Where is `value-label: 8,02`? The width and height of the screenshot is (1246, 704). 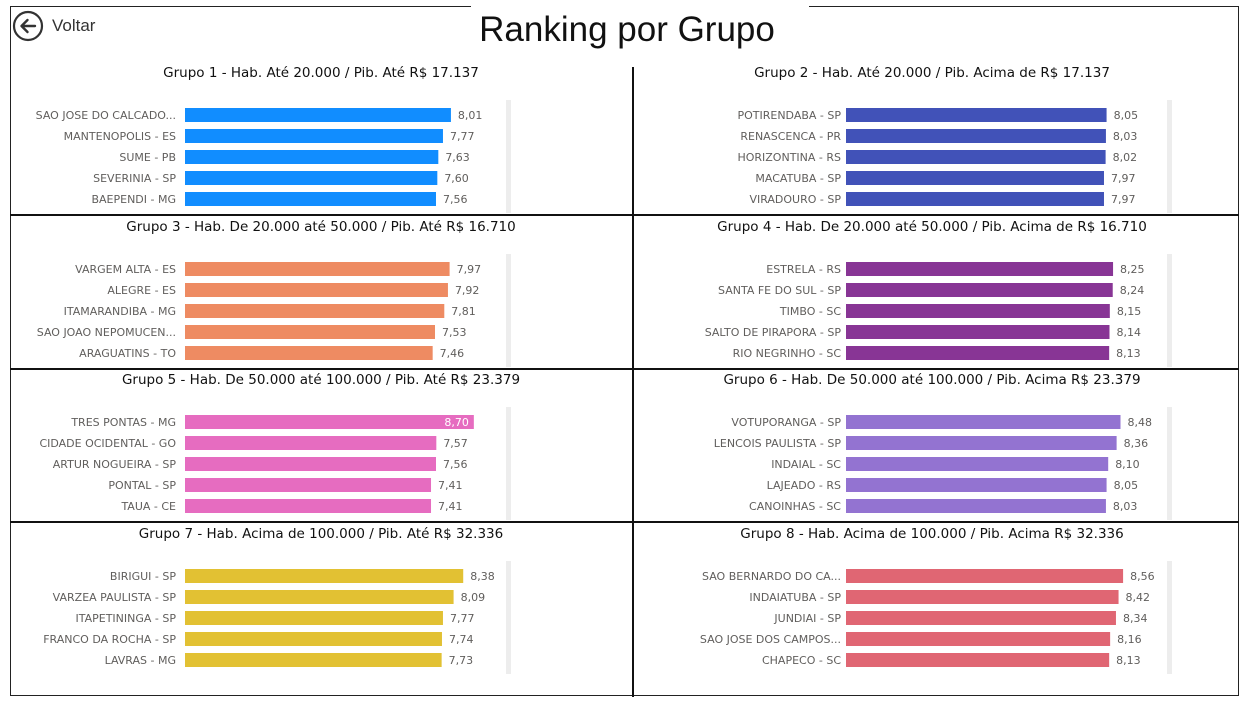 value-label: 8,02 is located at coordinates (1125, 157).